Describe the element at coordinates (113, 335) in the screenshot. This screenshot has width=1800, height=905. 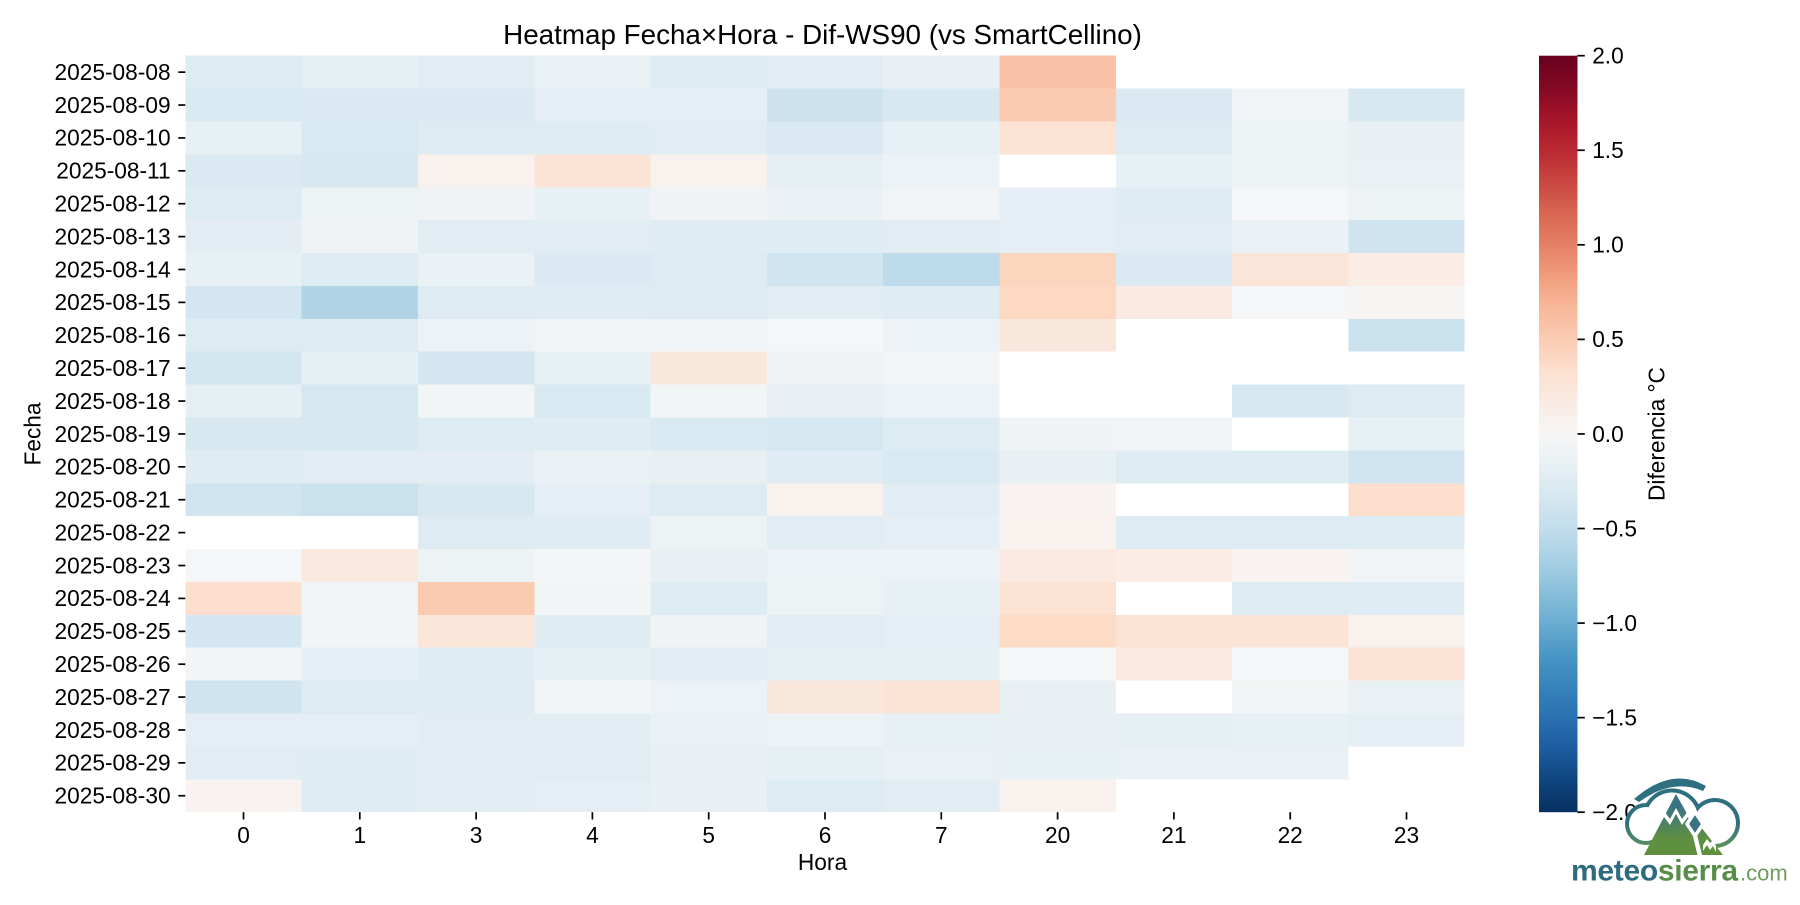
I see `svg-text: 2025-08-16` at that location.